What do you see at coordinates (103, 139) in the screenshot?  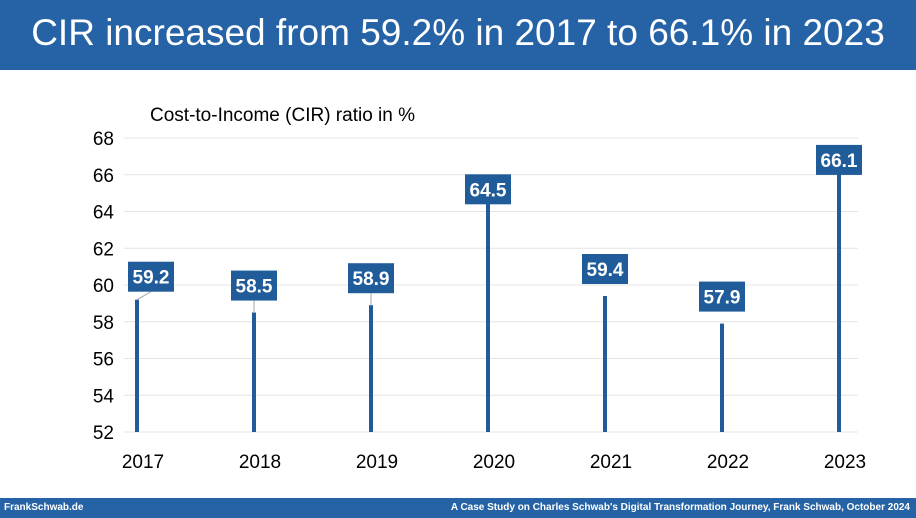 I see `y-tick-label: 68` at bounding box center [103, 139].